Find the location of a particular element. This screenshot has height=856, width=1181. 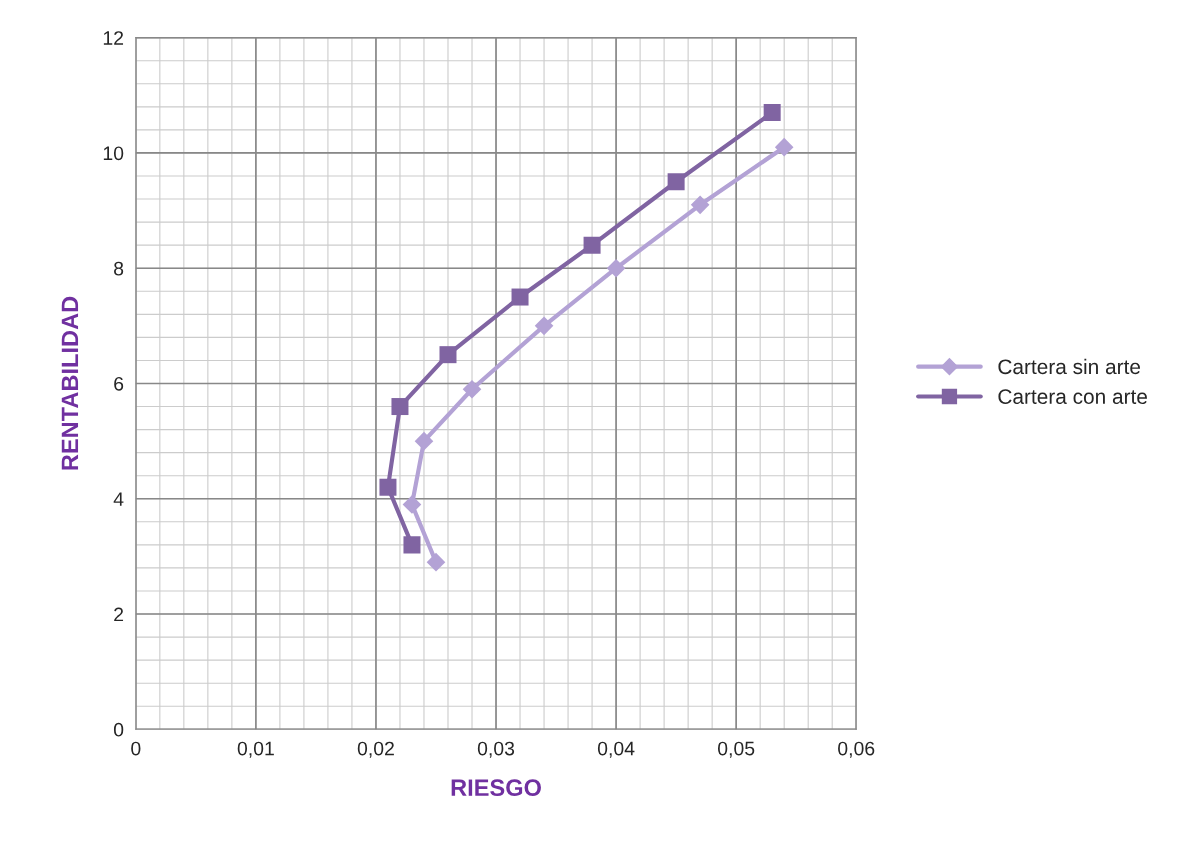

y-tick-label: 0 is located at coordinates (118, 729).